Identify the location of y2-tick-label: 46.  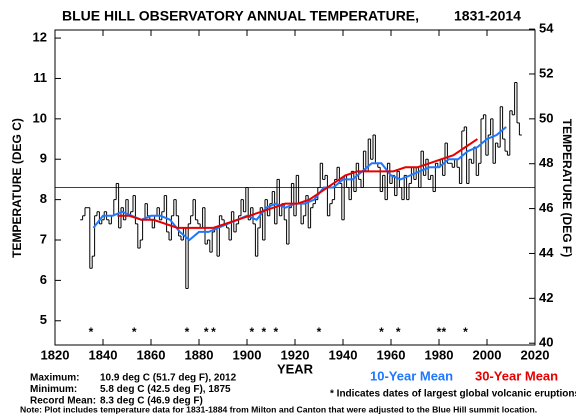
(546, 207).